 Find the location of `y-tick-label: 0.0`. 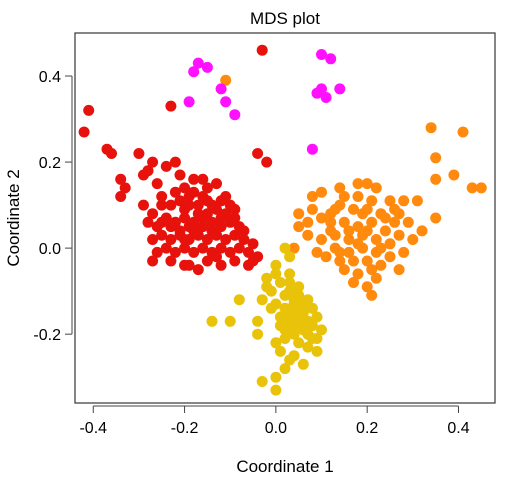

y-tick-label: 0.0 is located at coordinates (50, 249).